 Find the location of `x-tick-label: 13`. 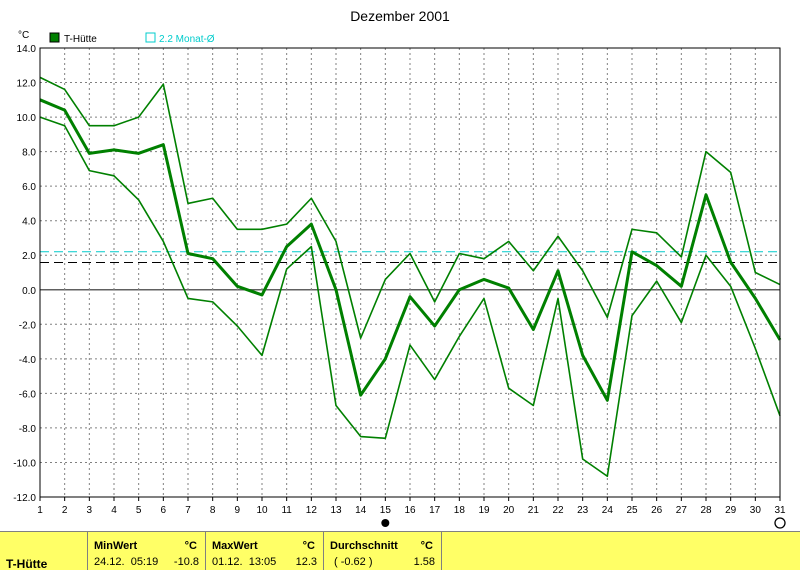

x-tick-label: 13 is located at coordinates (336, 510).